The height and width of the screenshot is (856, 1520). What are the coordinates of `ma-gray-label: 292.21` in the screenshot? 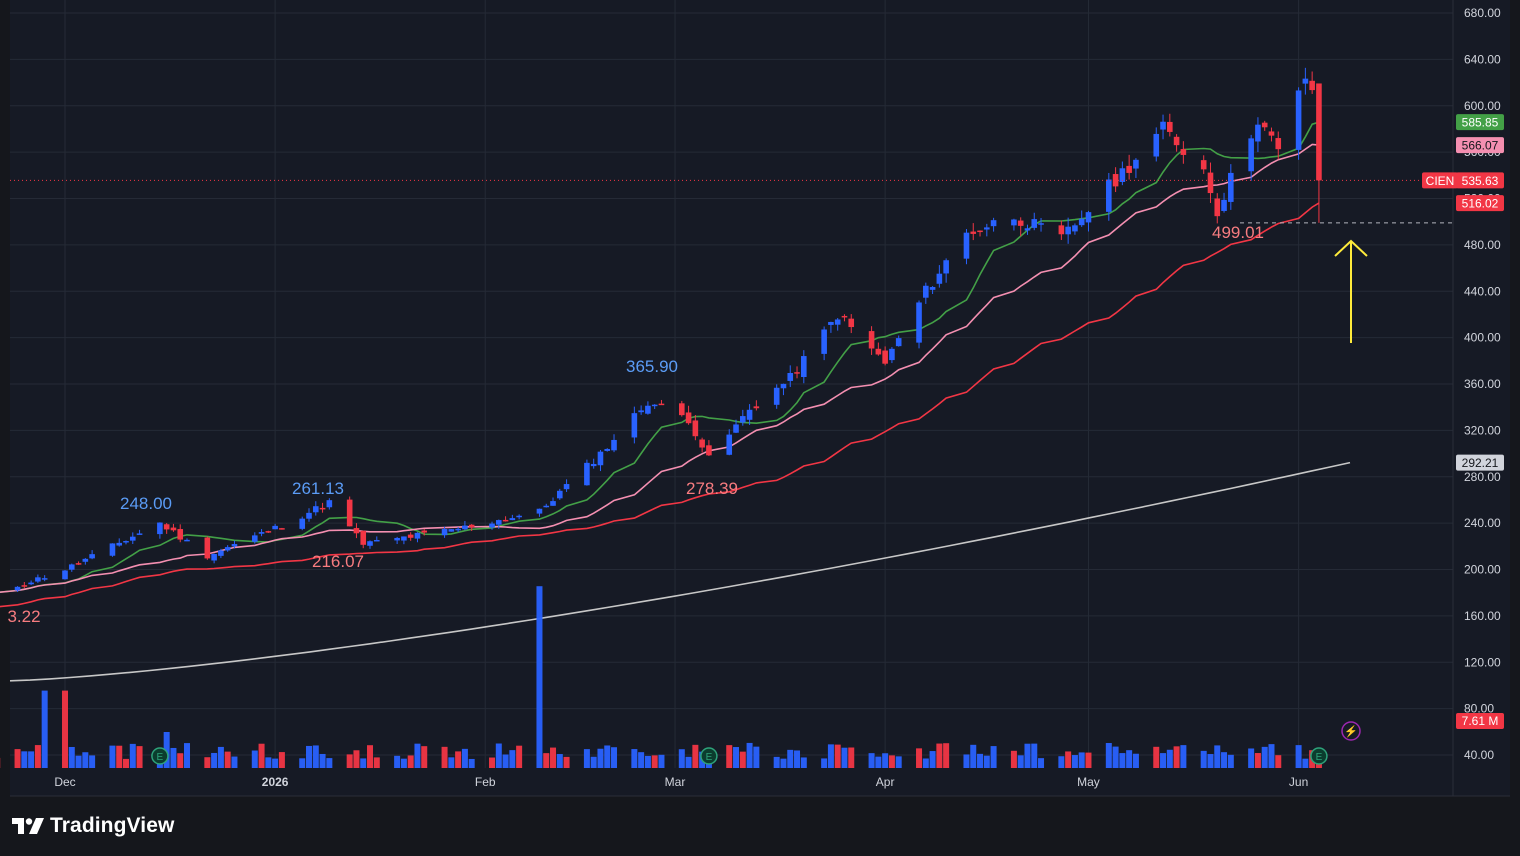 It's located at (1480, 463).